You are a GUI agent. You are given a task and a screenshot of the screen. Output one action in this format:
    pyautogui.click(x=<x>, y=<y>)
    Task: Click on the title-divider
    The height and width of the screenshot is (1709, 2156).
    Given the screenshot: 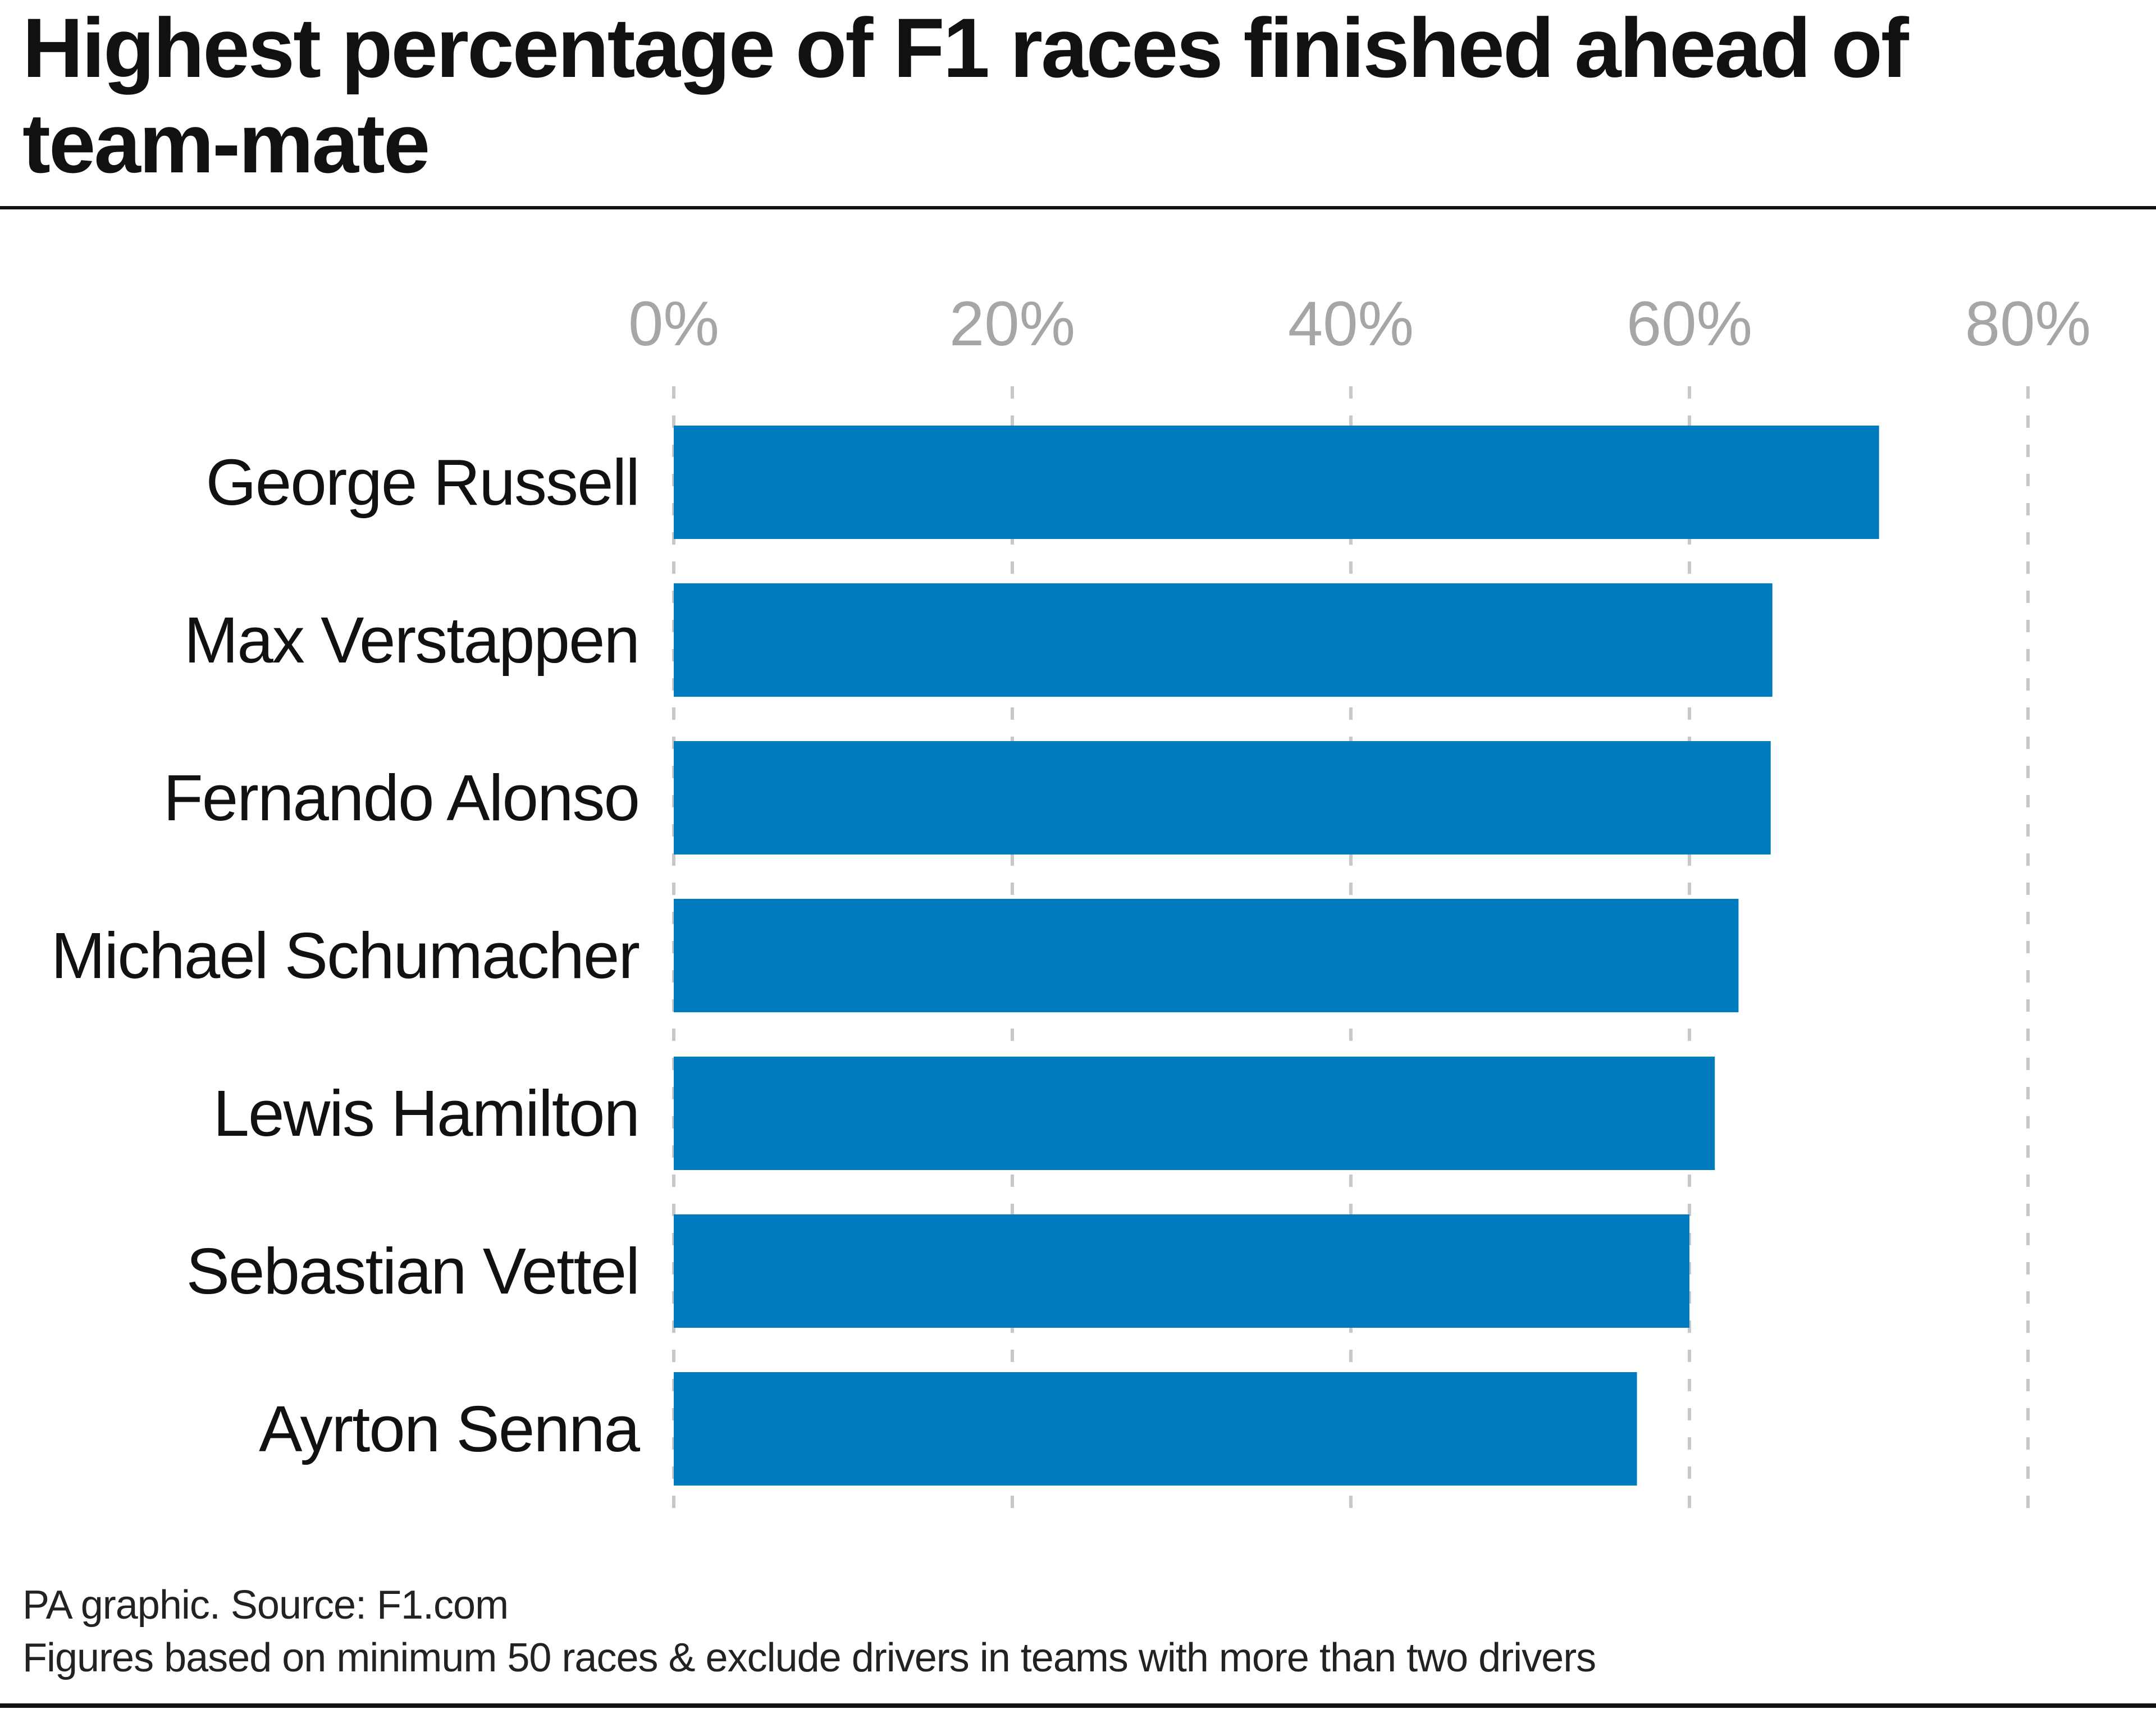 What is the action you would take?
    pyautogui.click(x=1078, y=207)
    